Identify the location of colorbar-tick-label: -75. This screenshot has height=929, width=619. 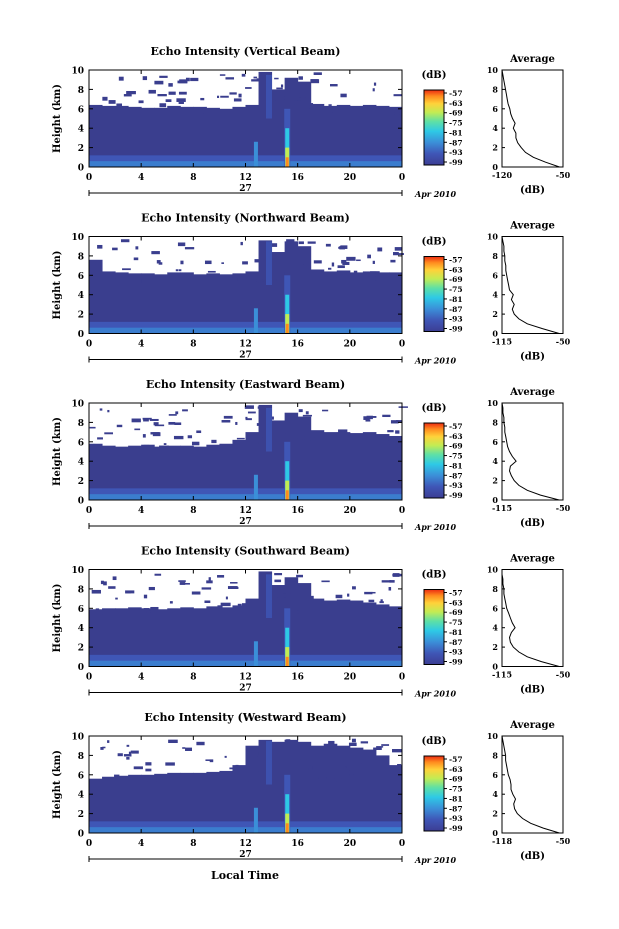
(456, 456).